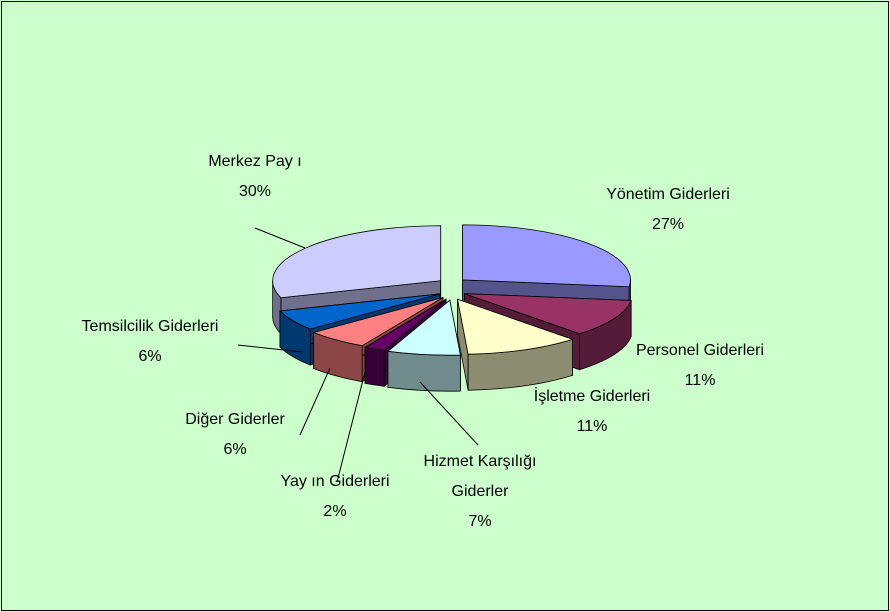  I want to click on data-label: Hizmet Karşılığı Giderler 7%, so click(480, 492).